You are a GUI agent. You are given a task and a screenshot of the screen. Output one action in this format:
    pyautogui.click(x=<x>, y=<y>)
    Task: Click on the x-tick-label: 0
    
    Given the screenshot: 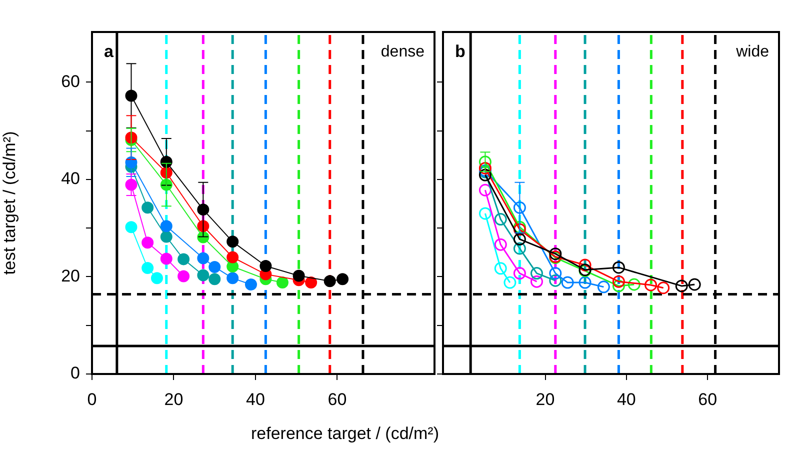 What is the action you would take?
    pyautogui.click(x=92, y=399)
    